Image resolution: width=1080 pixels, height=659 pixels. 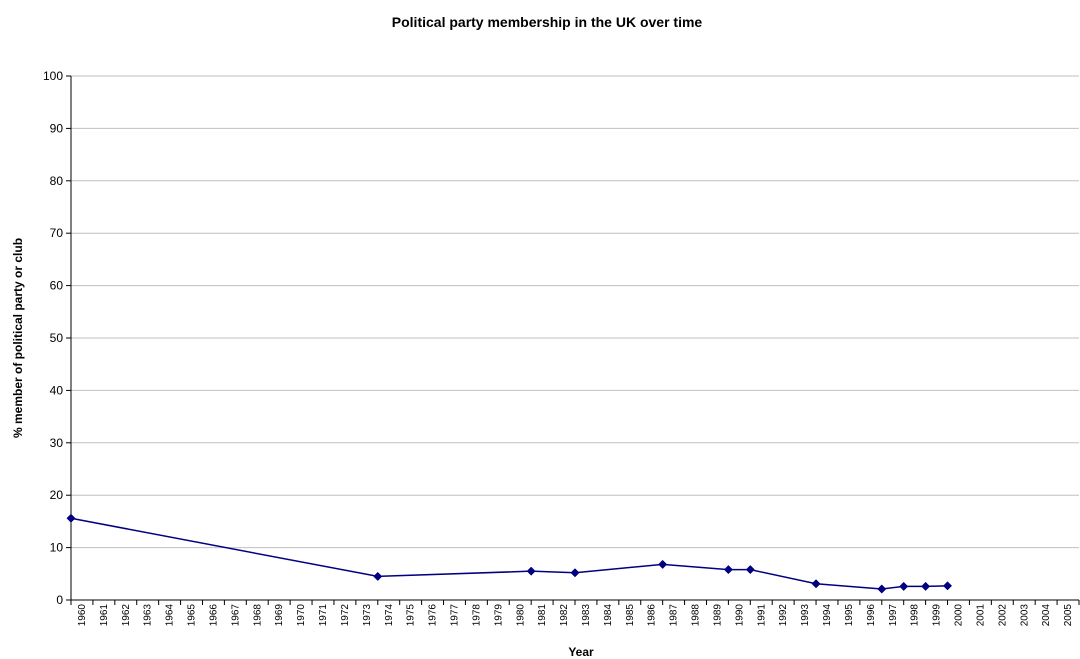 I want to click on x-tick-label: 1979, so click(x=498, y=615).